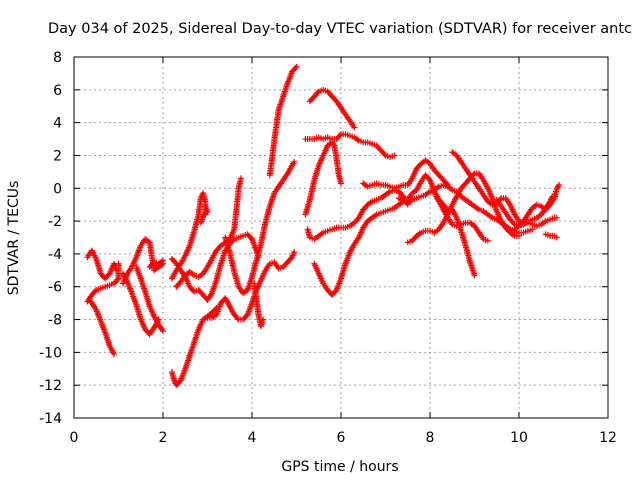 The height and width of the screenshot is (484, 640). What do you see at coordinates (519, 438) in the screenshot?
I see `x-tick-label: 10` at bounding box center [519, 438].